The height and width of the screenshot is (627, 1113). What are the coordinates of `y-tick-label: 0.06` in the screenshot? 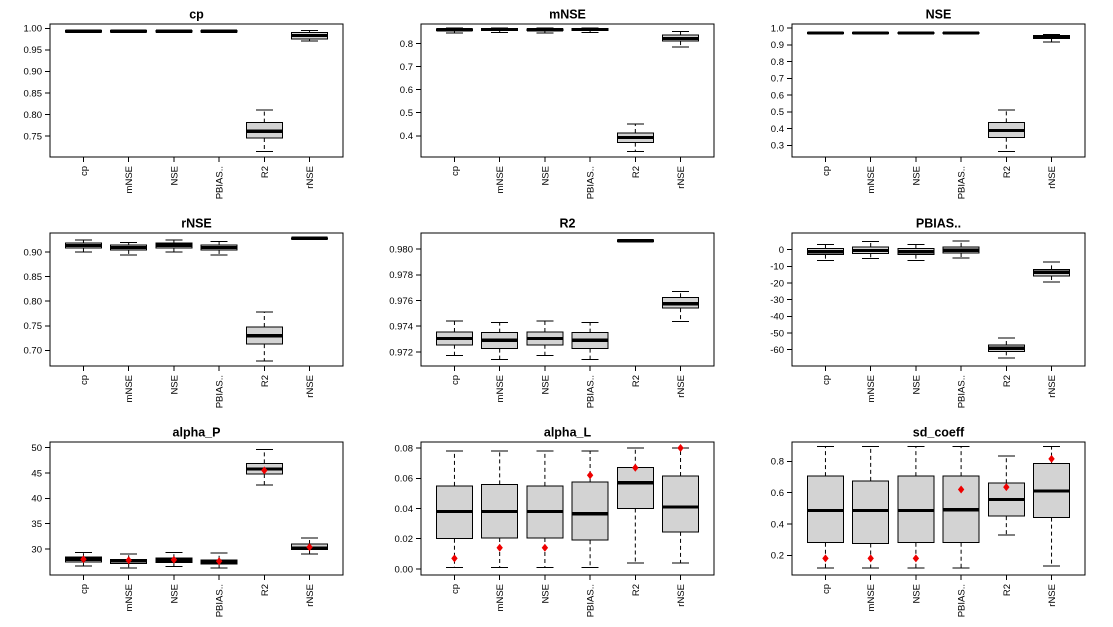 It's located at (404, 479).